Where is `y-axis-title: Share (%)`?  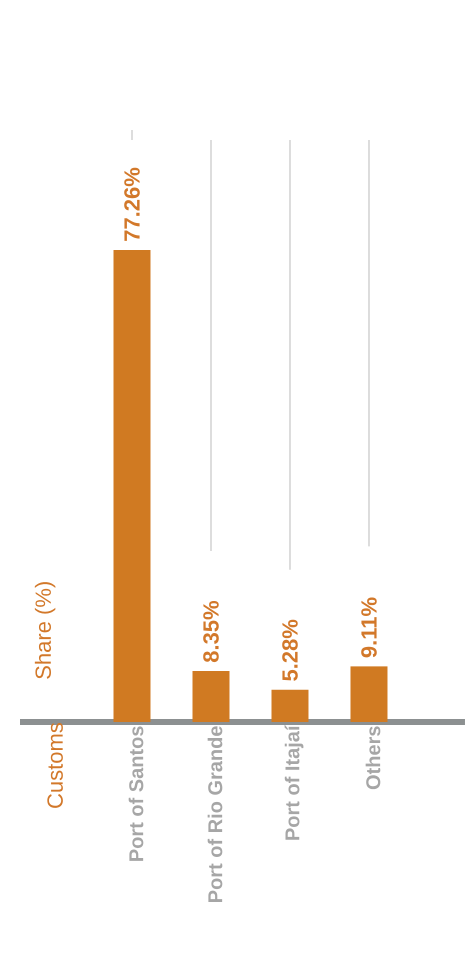
y-axis-title: Share (%) is located at coordinates (45, 630).